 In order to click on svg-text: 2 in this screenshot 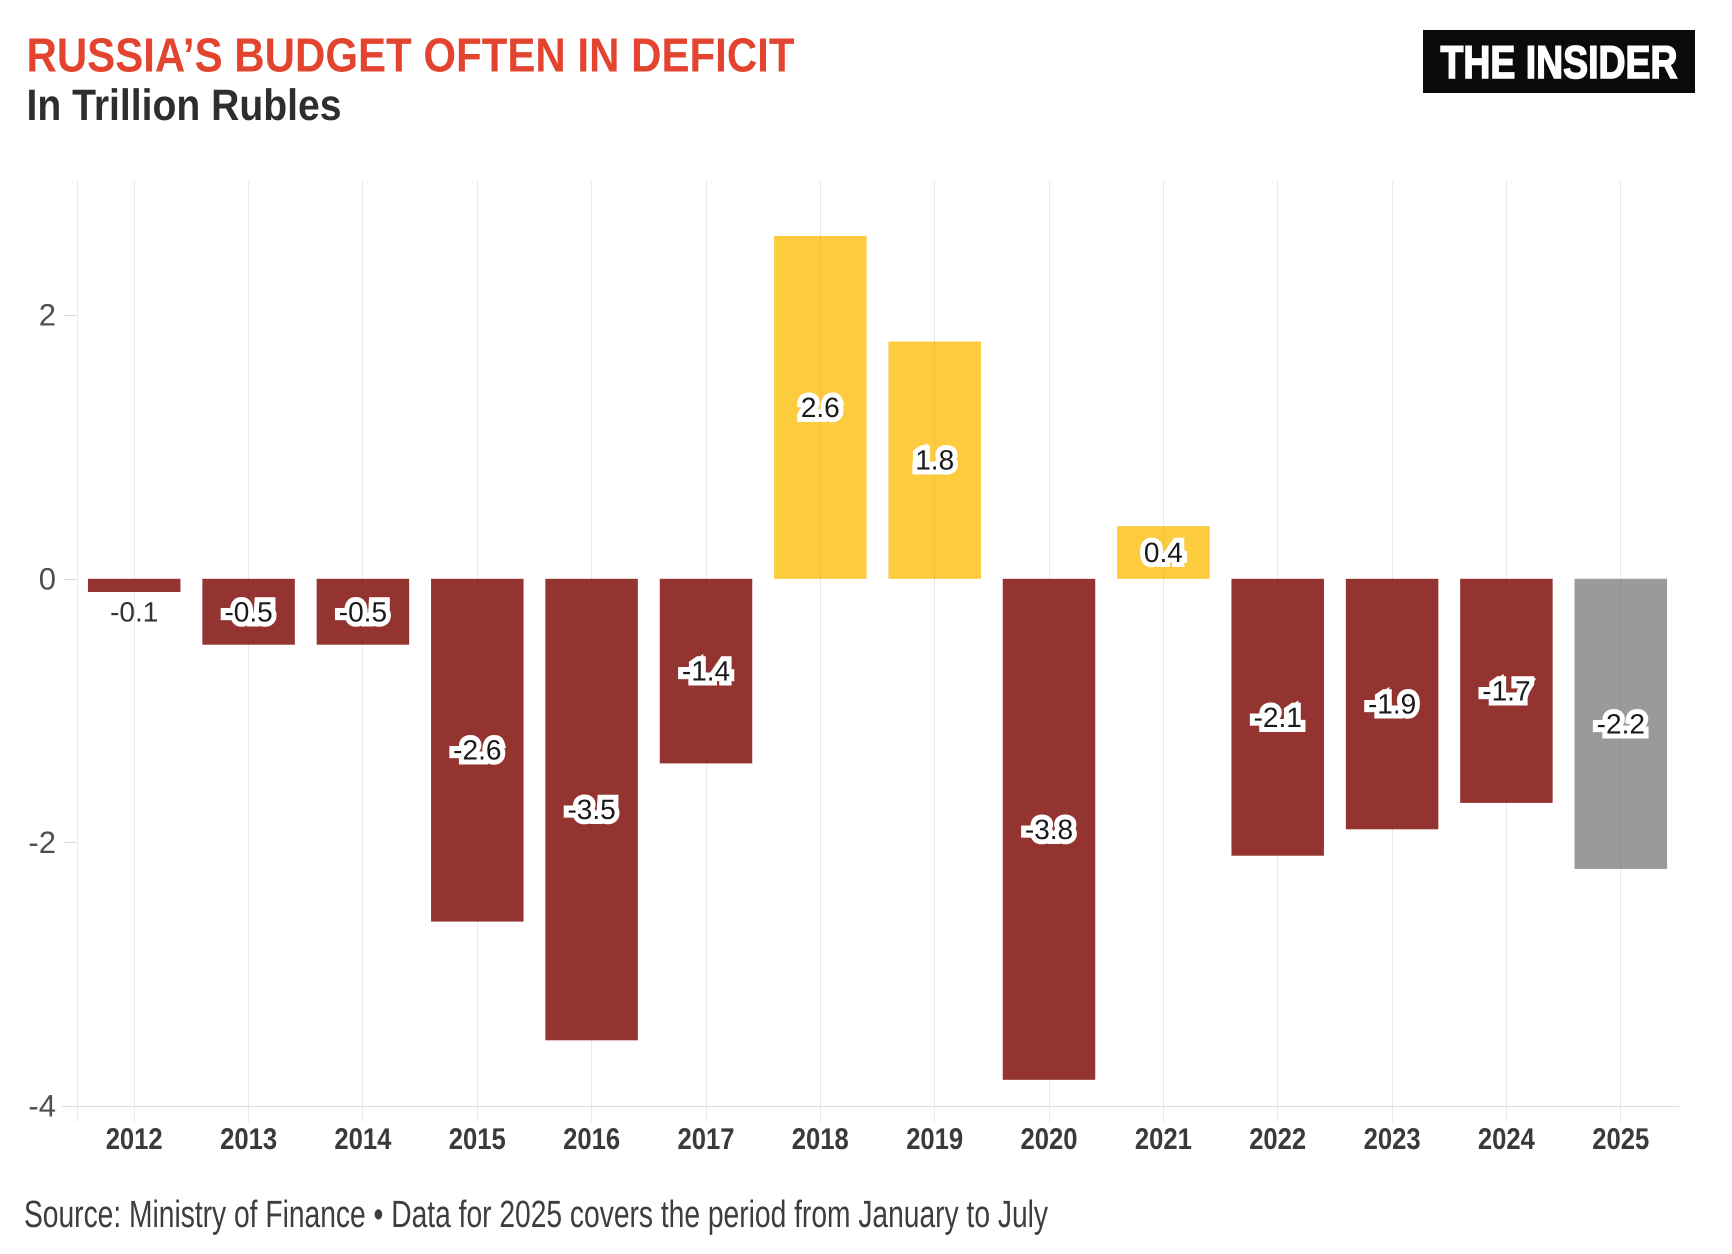, I will do `click(47, 315)`.